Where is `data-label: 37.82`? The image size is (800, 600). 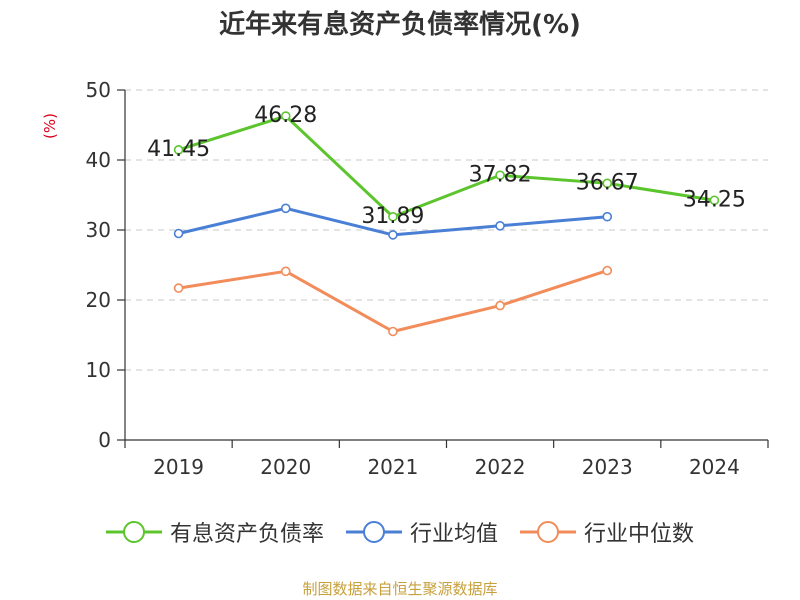 data-label: 37.82 is located at coordinates (500, 174).